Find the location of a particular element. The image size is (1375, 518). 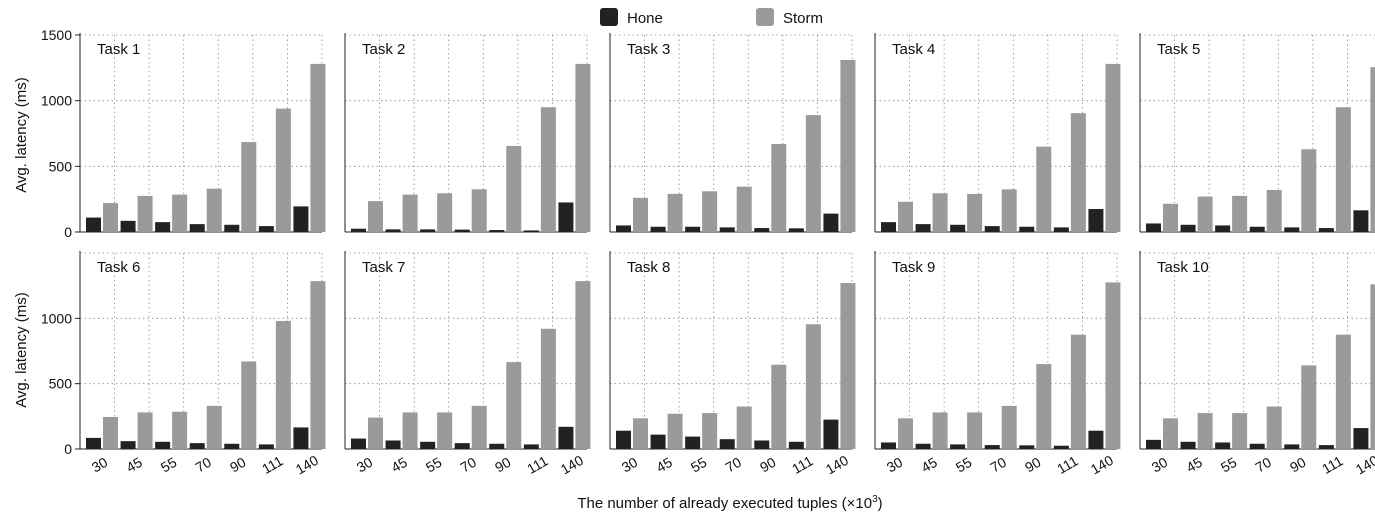

panel-title: Task 4 is located at coordinates (913, 49).